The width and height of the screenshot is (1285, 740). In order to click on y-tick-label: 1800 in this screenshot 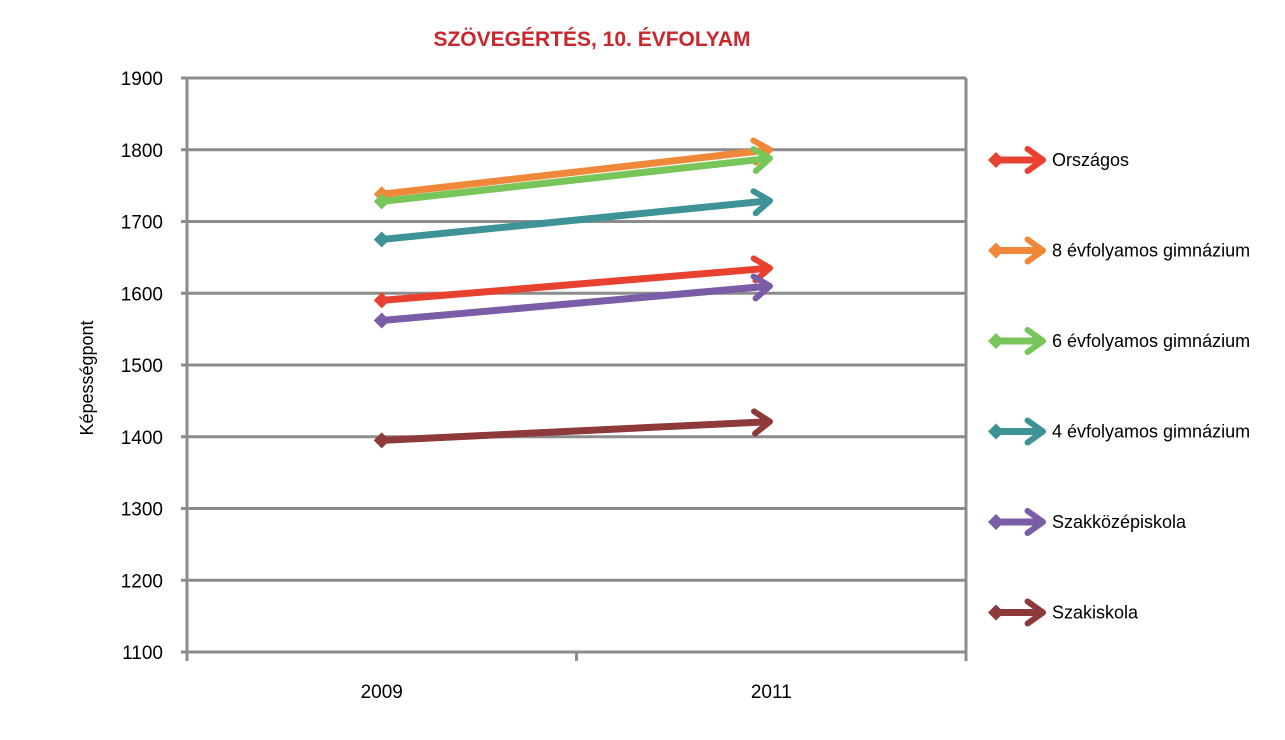, I will do `click(142, 151)`.